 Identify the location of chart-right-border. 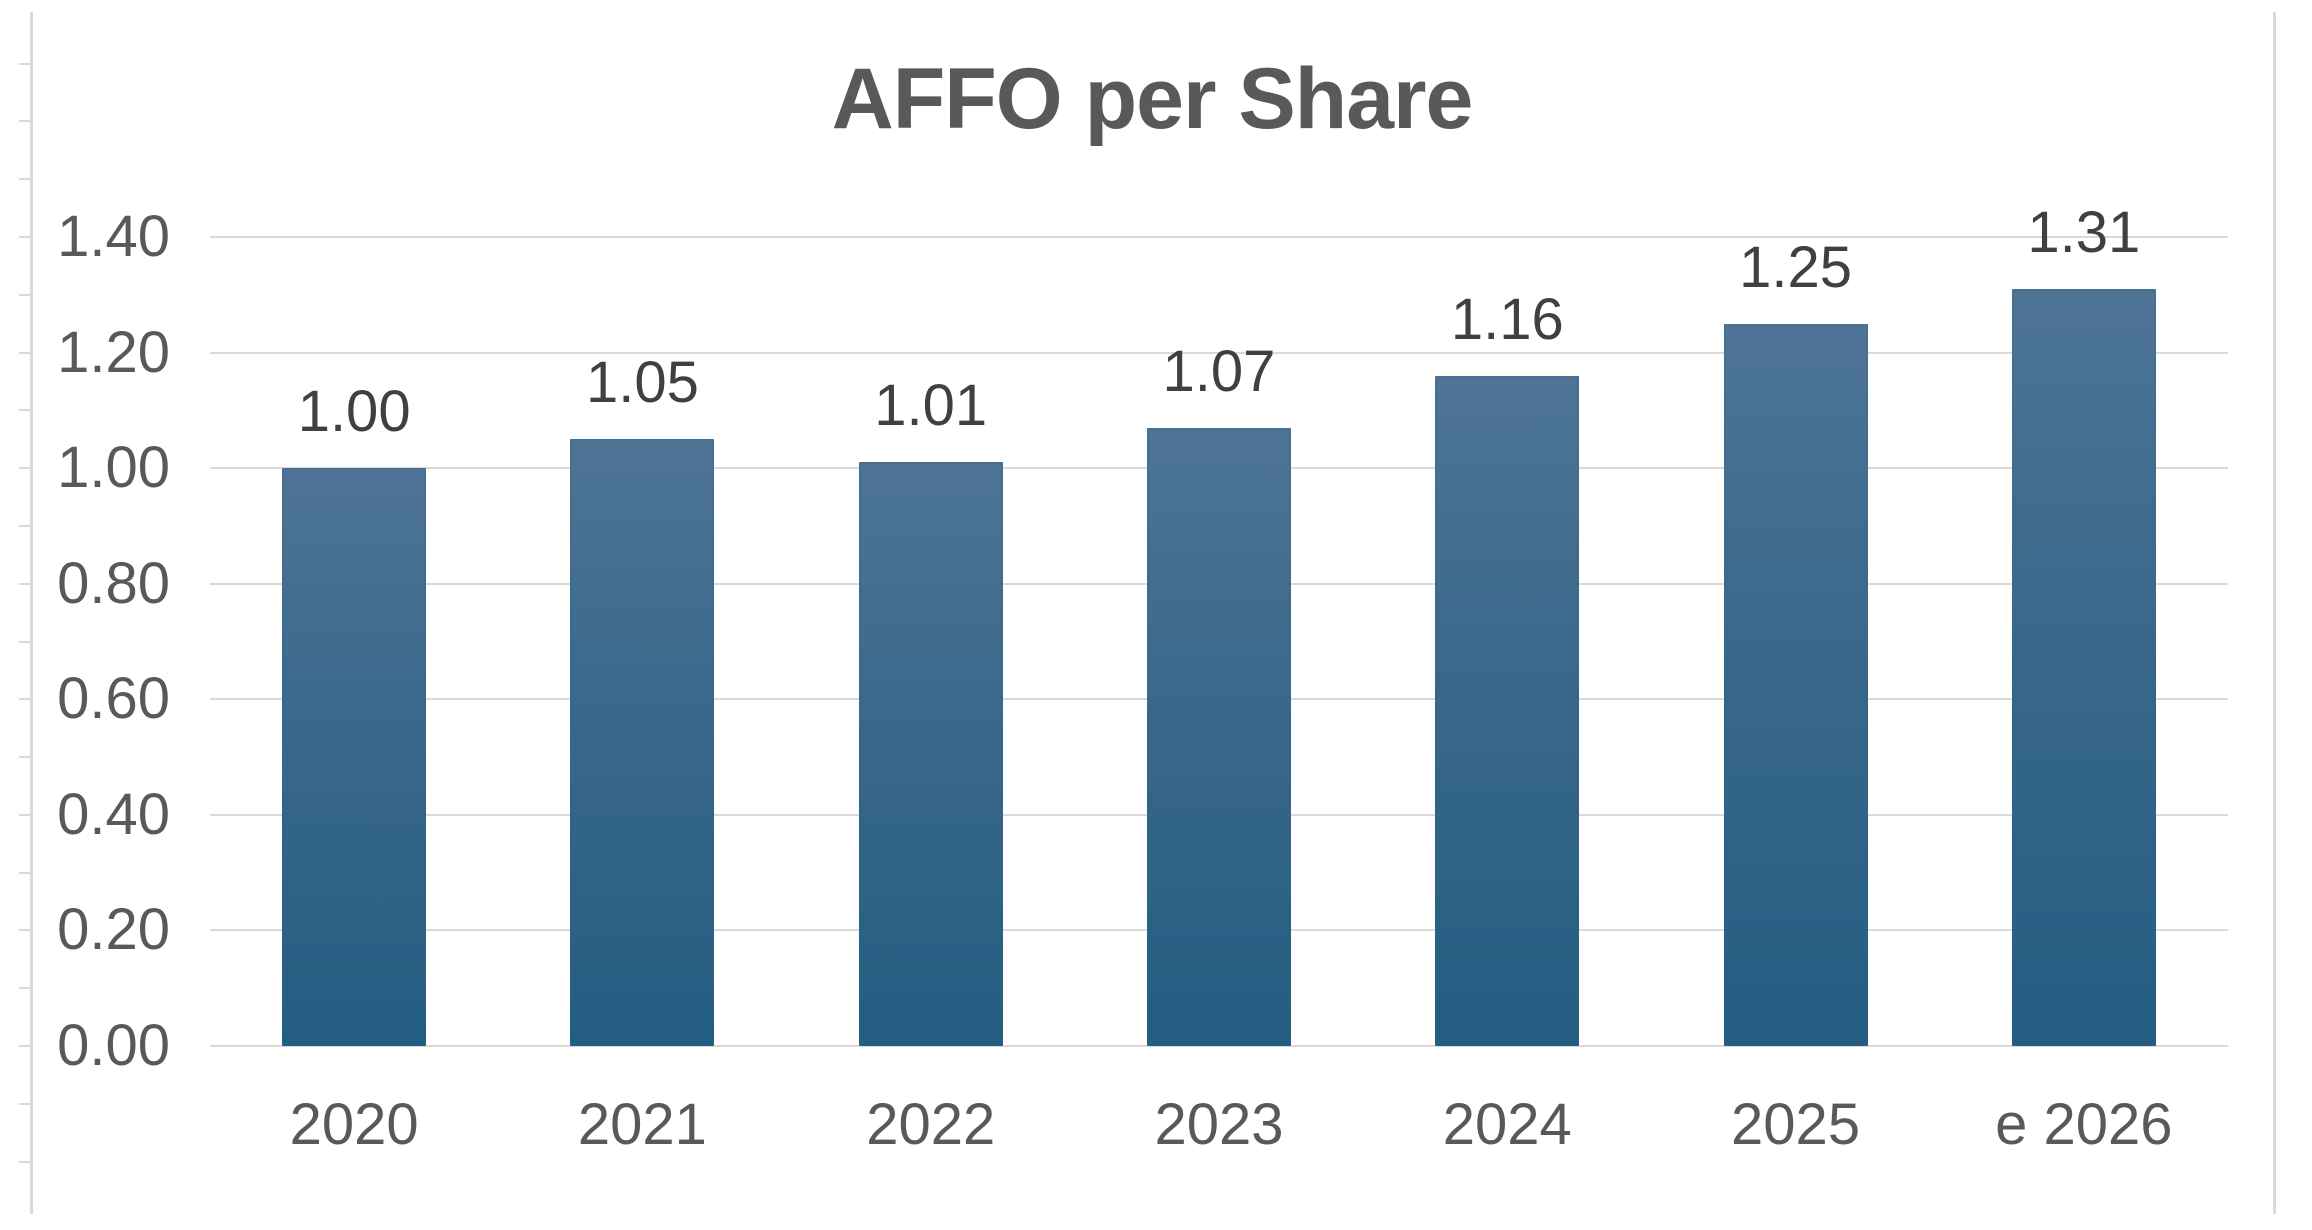
(2274, 613).